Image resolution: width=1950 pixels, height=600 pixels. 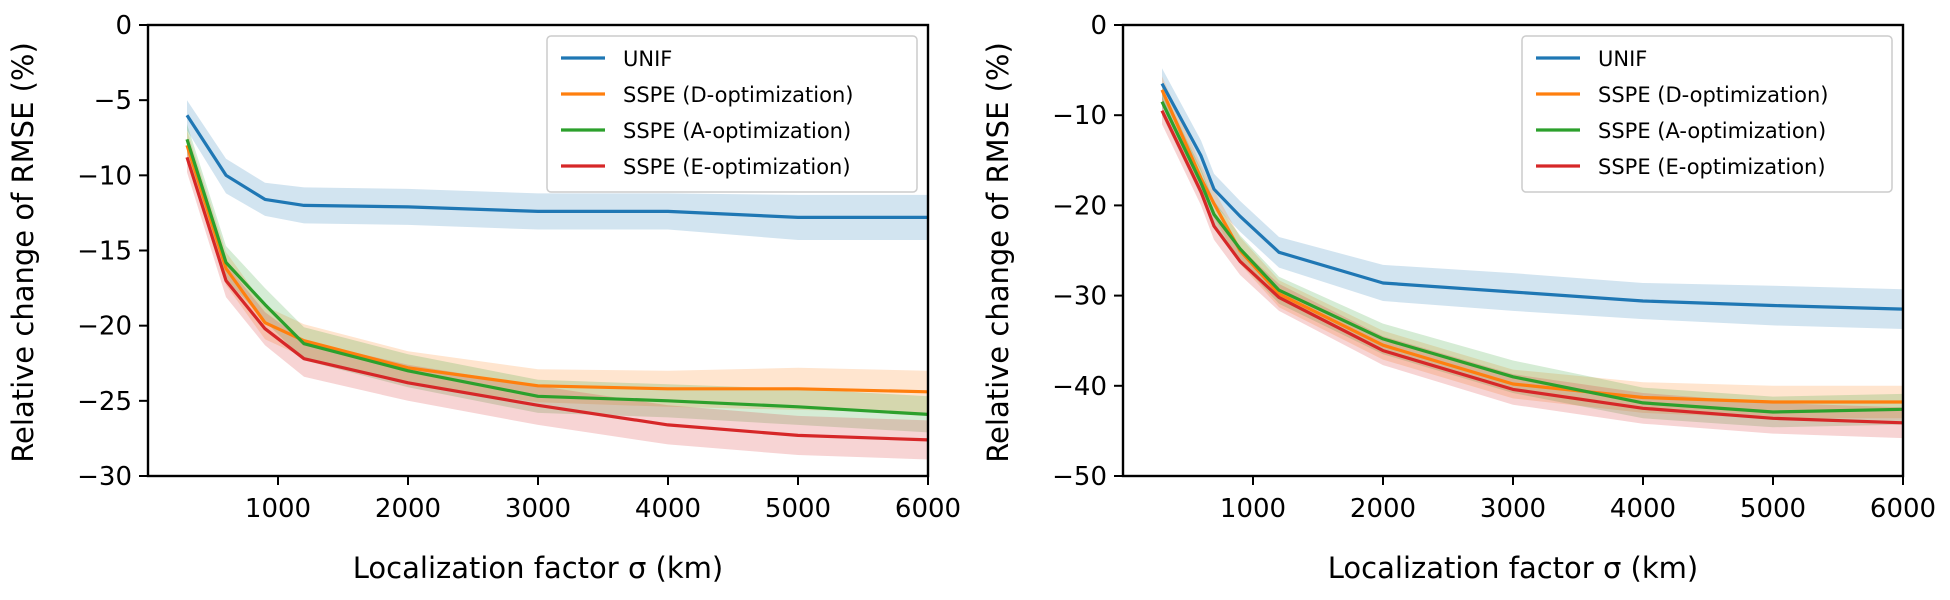 I want to click on y-tick-label: −5, so click(x=113, y=101).